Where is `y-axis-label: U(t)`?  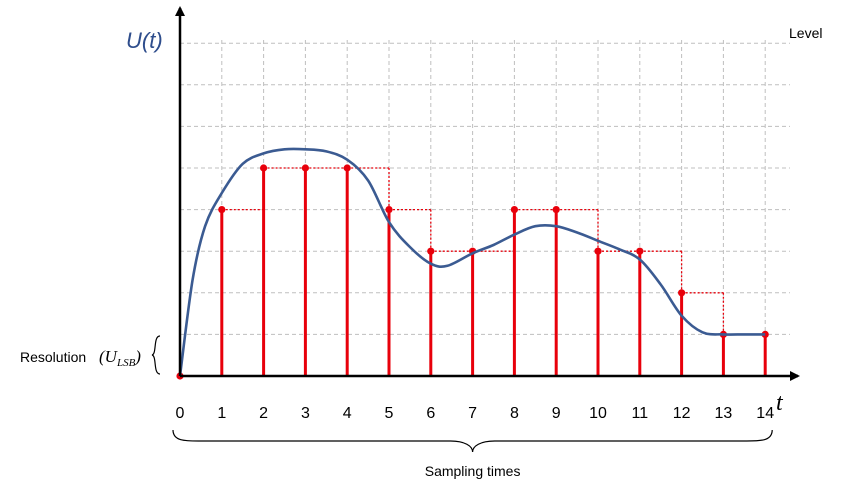
y-axis-label: U(t) is located at coordinates (144, 40).